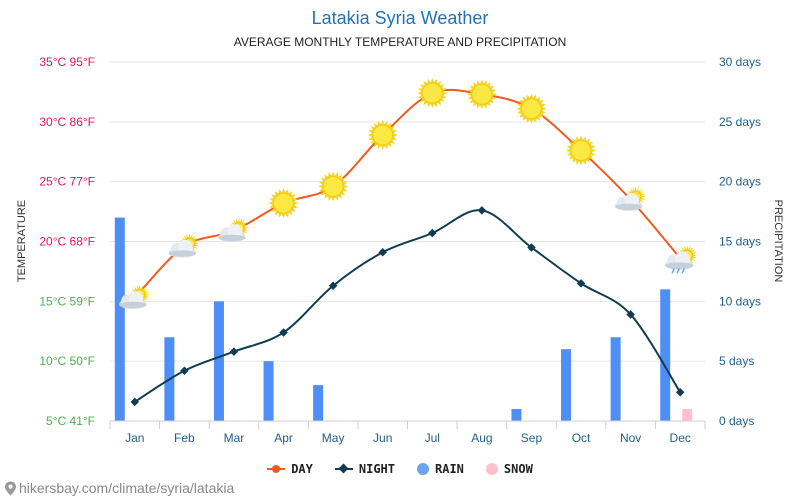  I want to click on legend-label: NIGHT, so click(376, 469).